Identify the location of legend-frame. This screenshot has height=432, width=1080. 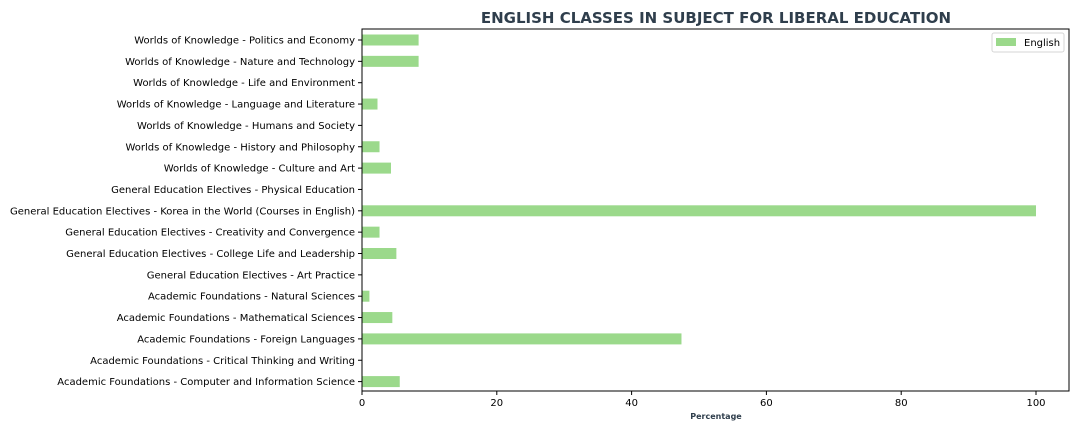
(1028, 42).